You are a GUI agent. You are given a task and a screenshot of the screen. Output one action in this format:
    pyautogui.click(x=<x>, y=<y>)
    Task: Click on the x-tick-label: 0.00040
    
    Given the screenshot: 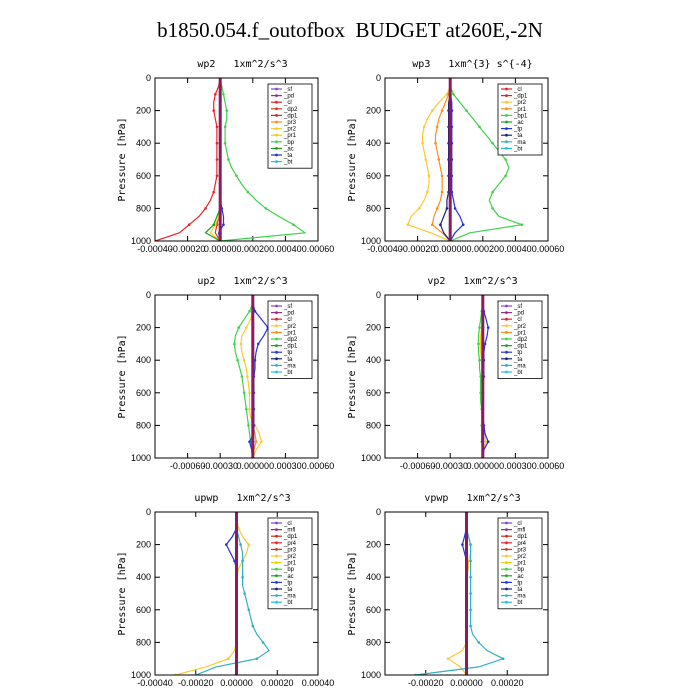 What is the action you would take?
    pyautogui.click(x=515, y=249)
    